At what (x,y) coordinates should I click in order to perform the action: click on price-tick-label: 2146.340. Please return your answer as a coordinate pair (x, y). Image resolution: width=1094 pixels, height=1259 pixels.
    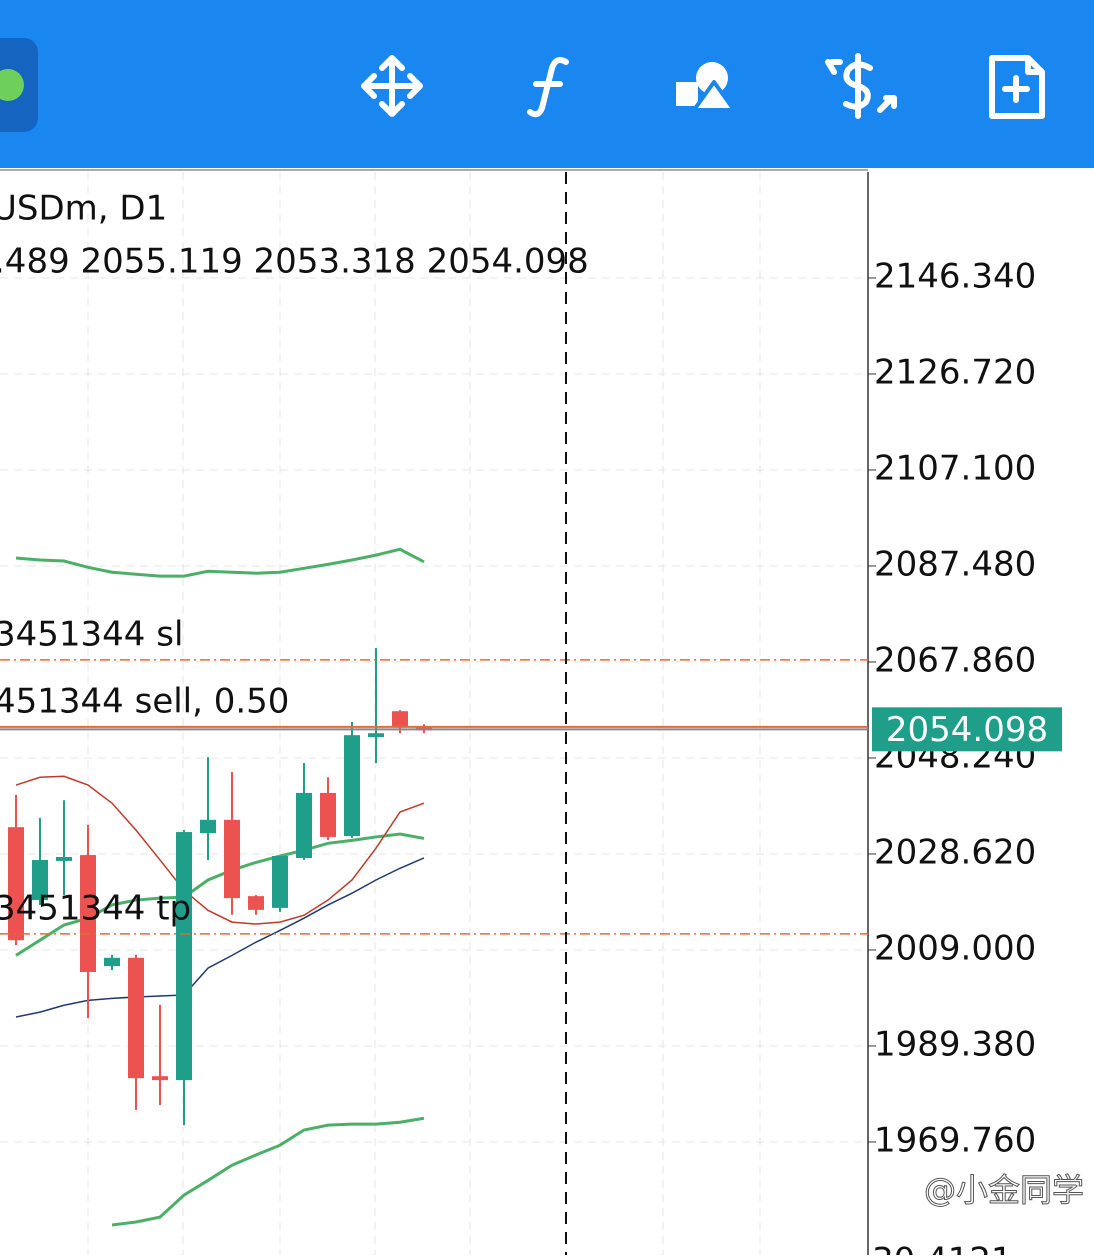
    Looking at the image, I should click on (955, 276).